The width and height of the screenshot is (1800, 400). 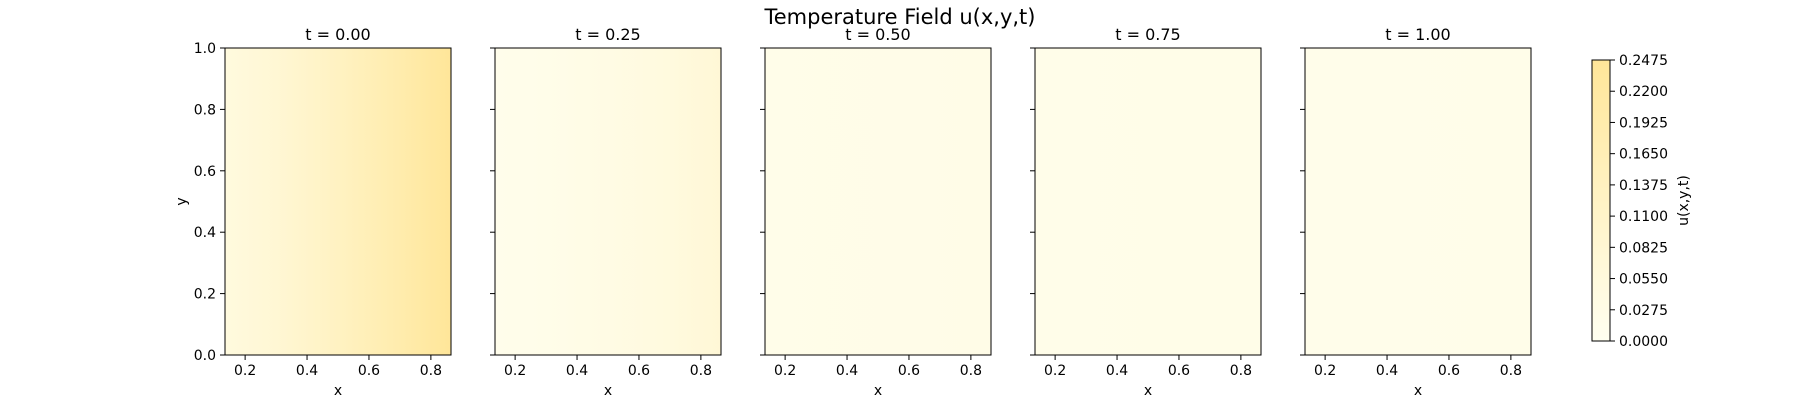 I want to click on colorbar-tick-label: 0.0000, so click(x=1643, y=342).